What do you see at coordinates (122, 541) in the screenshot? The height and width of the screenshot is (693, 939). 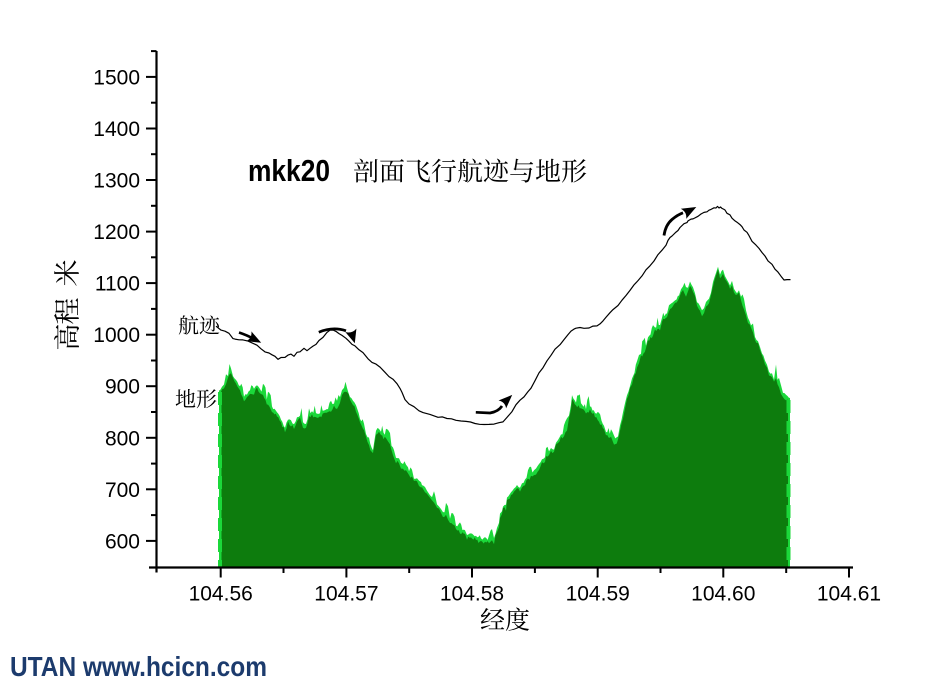 I see `svg-text: 600` at bounding box center [122, 541].